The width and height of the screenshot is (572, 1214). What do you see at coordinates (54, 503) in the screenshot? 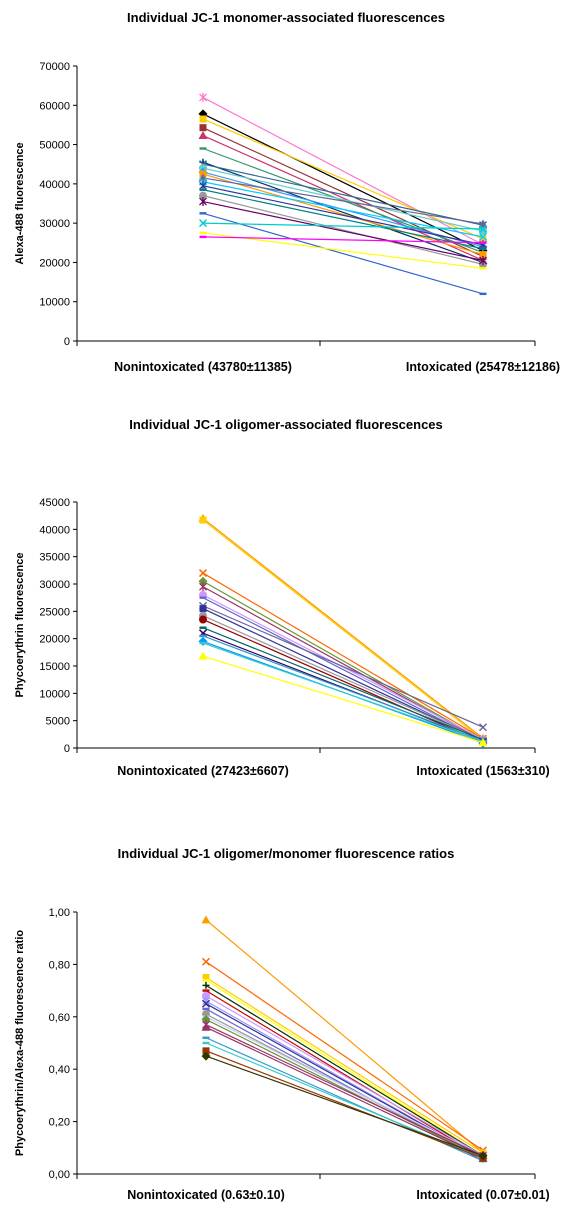
I see `y-tick-label: 45000` at bounding box center [54, 503].